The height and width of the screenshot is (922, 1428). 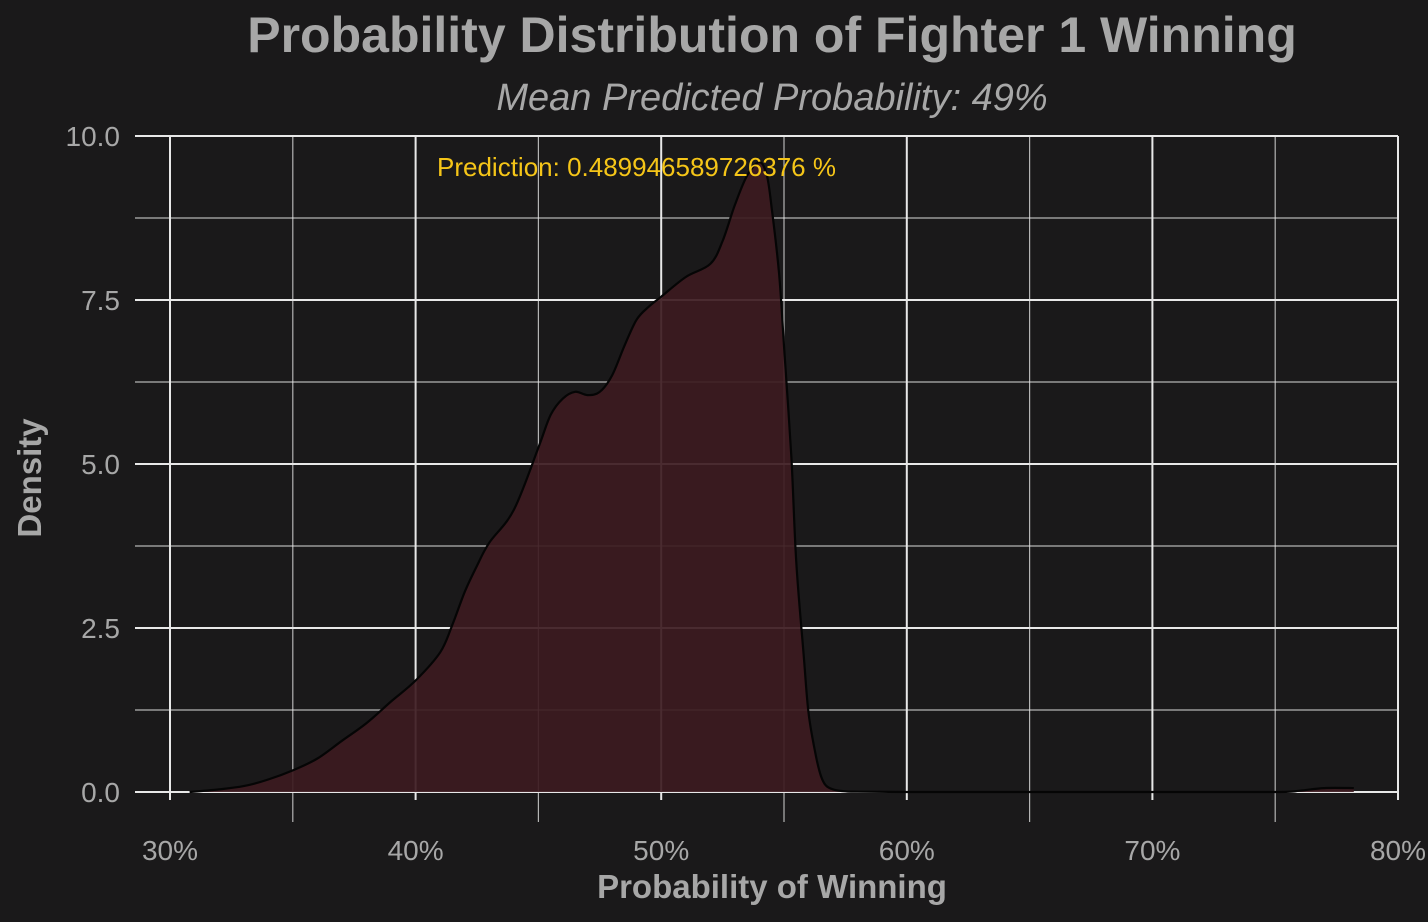 I want to click on y-tick-label: 0.0, so click(x=100, y=792).